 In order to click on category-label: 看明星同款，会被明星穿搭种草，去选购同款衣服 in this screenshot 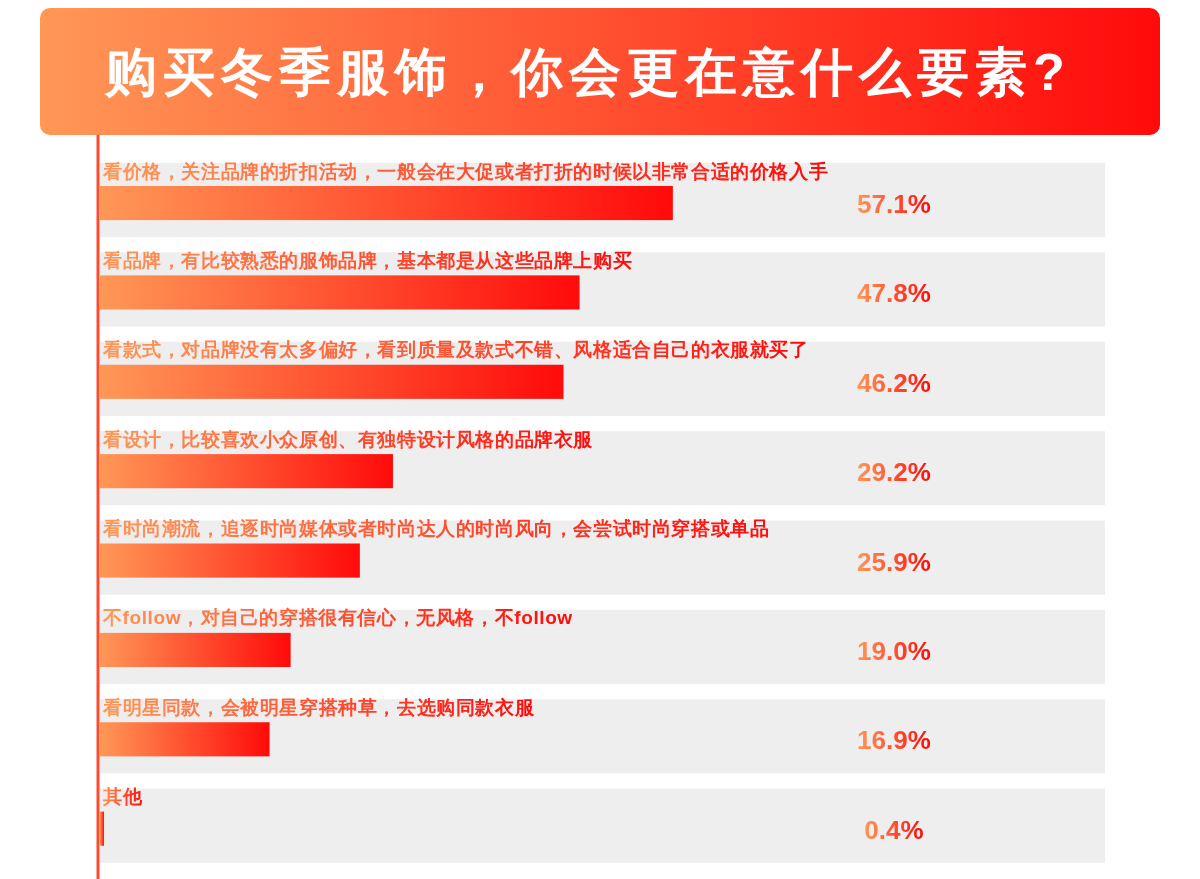, I will do `click(319, 707)`.